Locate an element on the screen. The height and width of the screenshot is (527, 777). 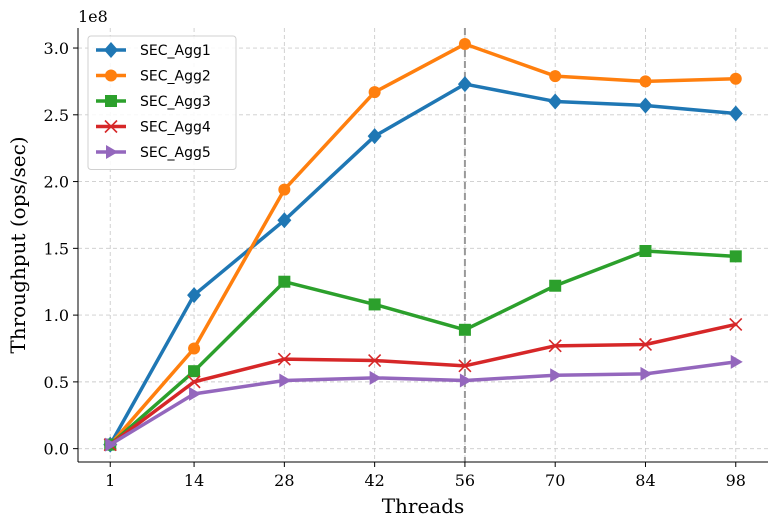
legend: SEC_Agg1 SEC_Agg2 SEC_Agg3 SEC_Agg4 SEC_Agg5 is located at coordinates (162, 102).